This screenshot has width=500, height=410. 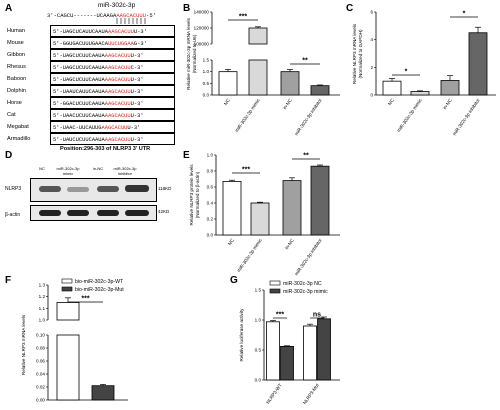 I want to click on alignment-row: Armadillo 5'-UAUCUCUUCAAUAAAGCACUUU-3', so click(x=92, y=139).